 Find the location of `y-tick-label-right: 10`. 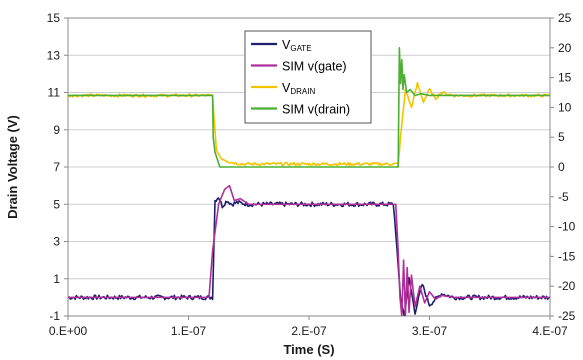

y-tick-label-right: 10 is located at coordinates (565, 107).